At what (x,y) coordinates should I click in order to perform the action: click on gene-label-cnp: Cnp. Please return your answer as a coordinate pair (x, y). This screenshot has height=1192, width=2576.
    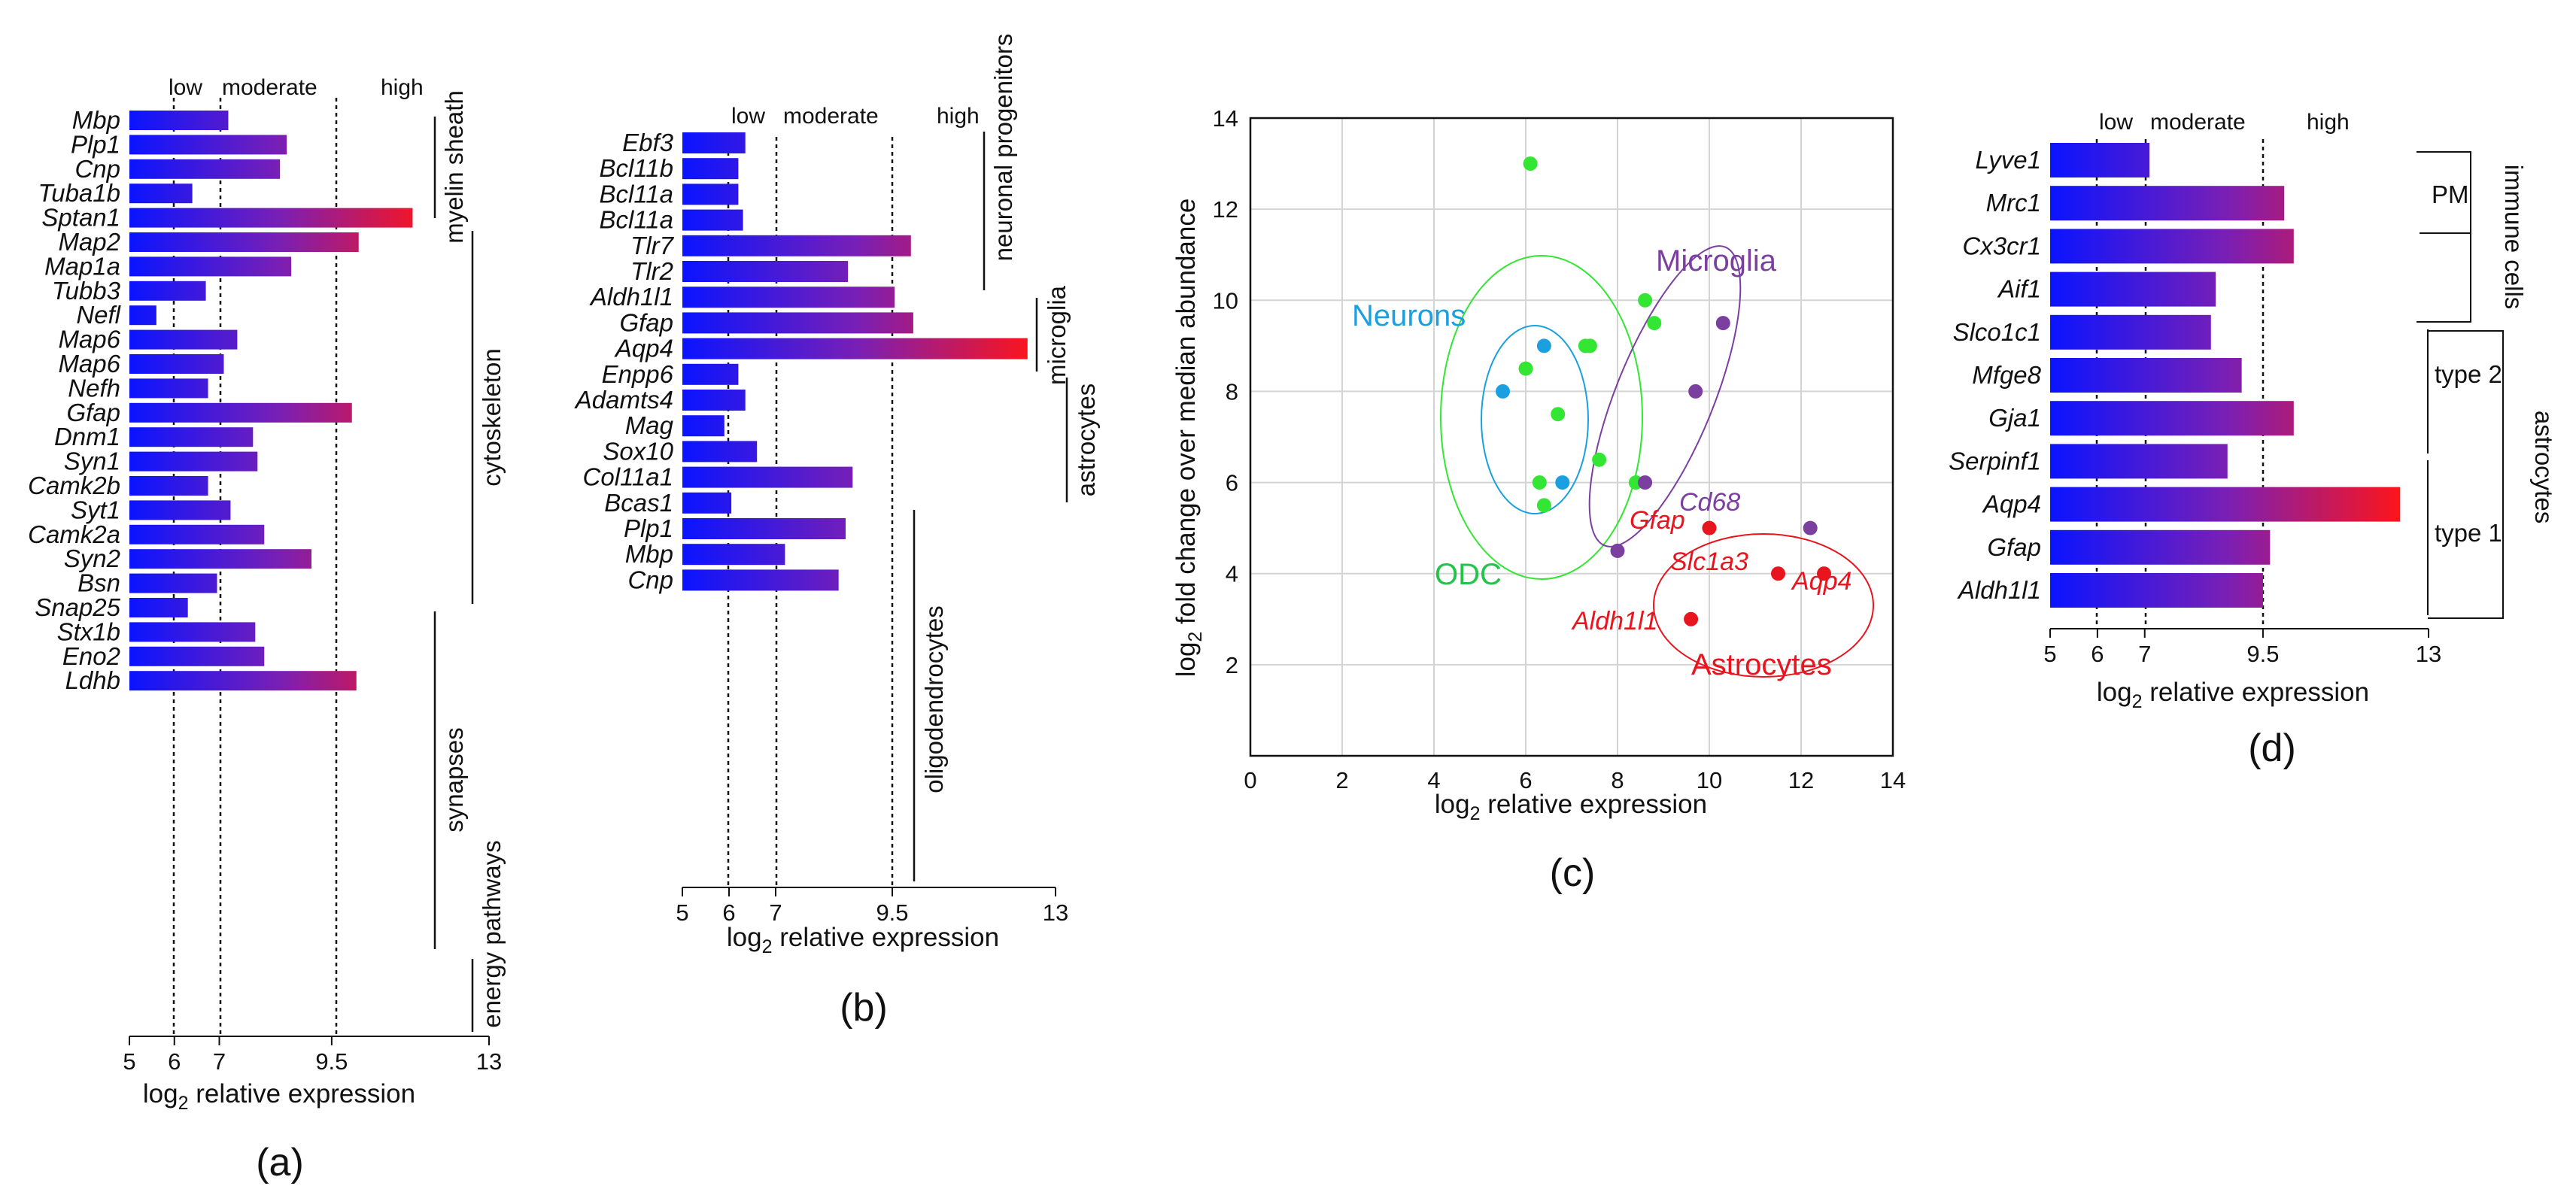
    Looking at the image, I should click on (650, 579).